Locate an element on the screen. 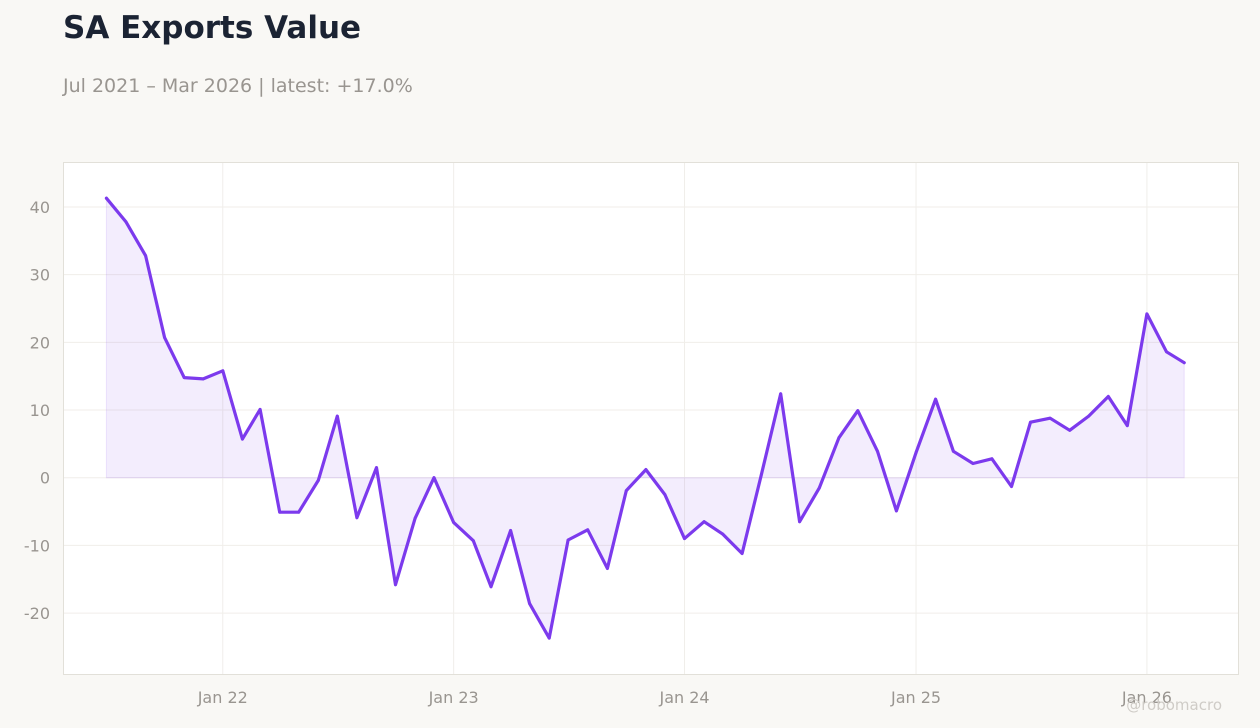  y-axis-ticks: 40 30 20 10 0 -10 -20 is located at coordinates (37, 410).